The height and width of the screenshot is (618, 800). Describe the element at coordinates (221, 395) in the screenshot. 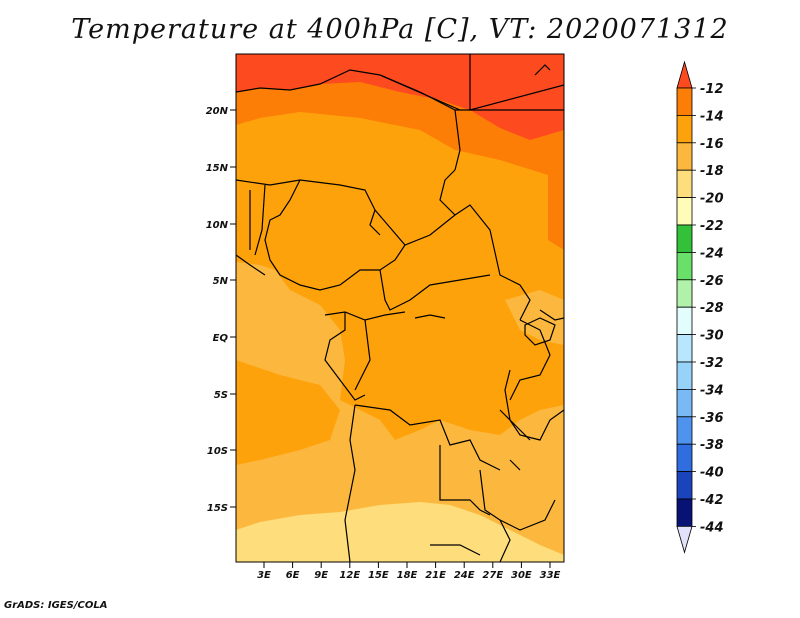

I see `lat-tick-label: 5S` at that location.